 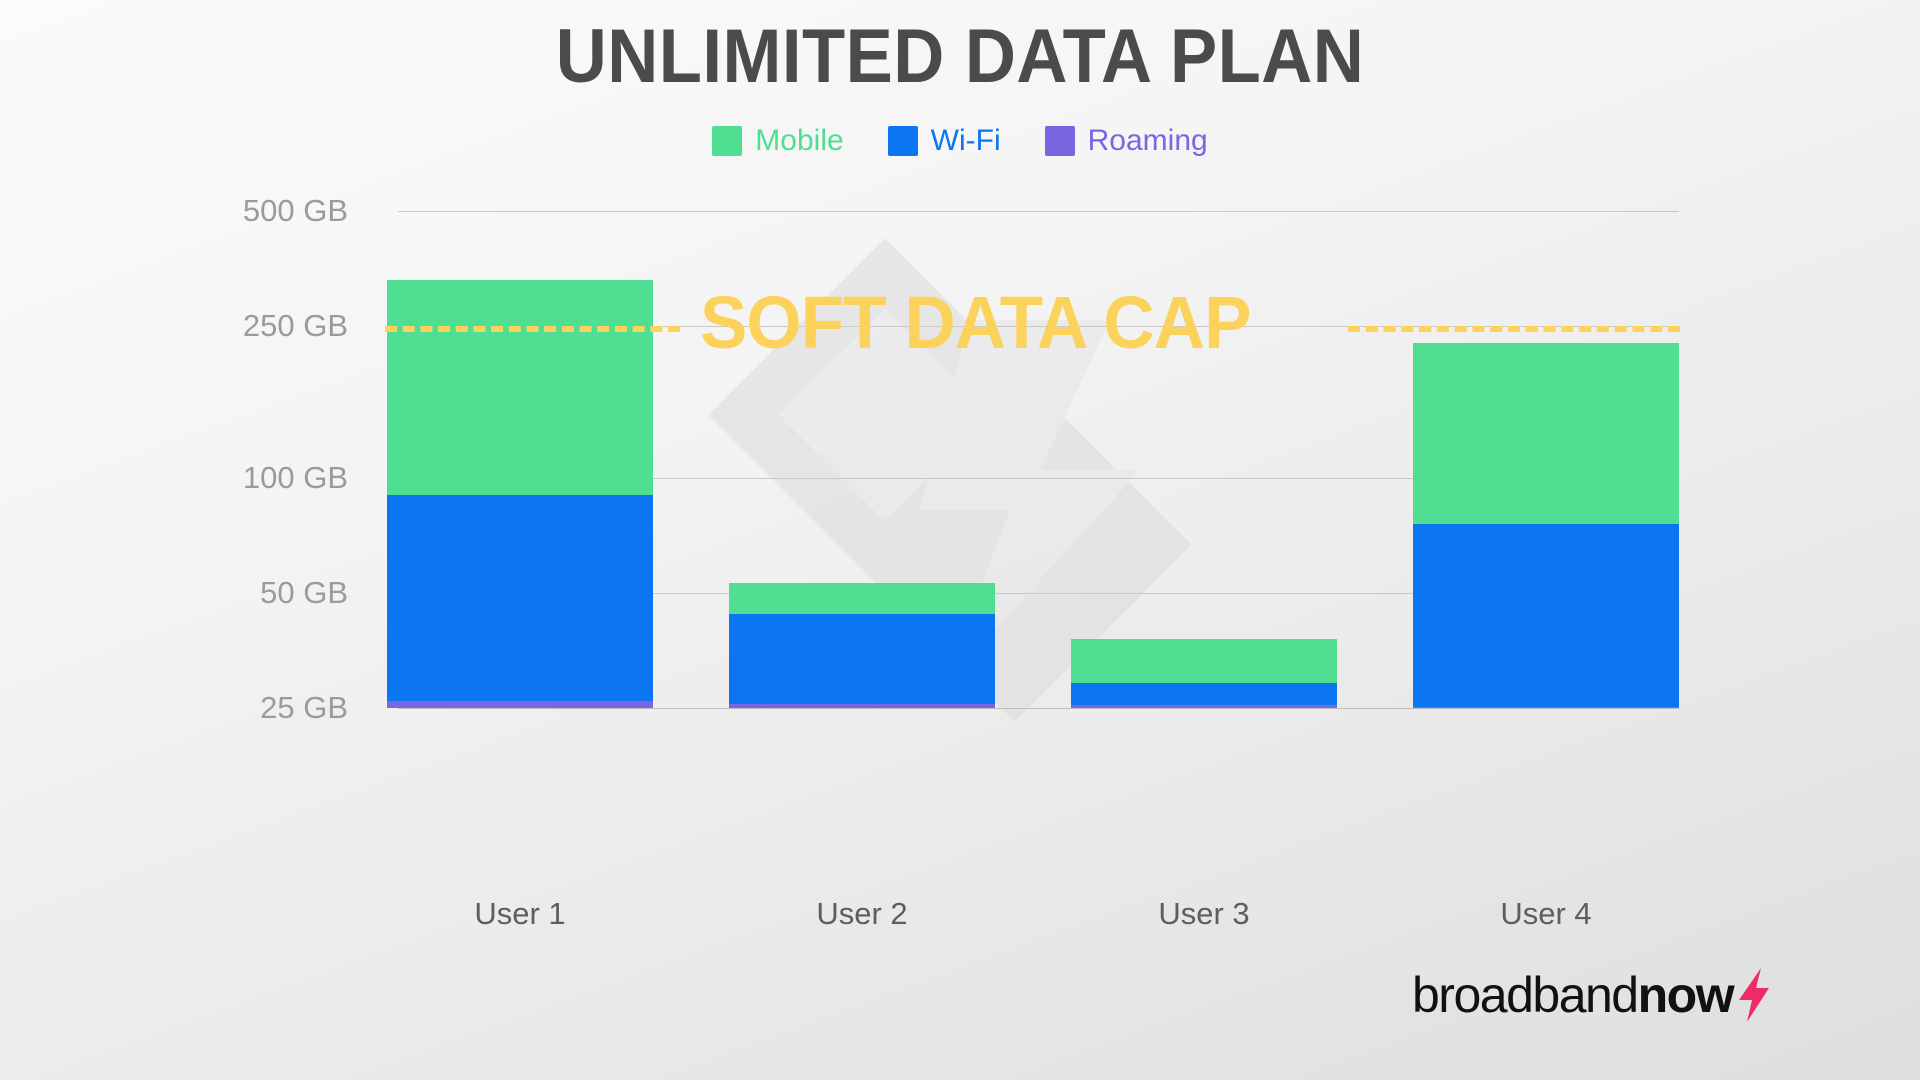 What do you see at coordinates (1754, 995) in the screenshot?
I see `lightning-bolt-icon` at bounding box center [1754, 995].